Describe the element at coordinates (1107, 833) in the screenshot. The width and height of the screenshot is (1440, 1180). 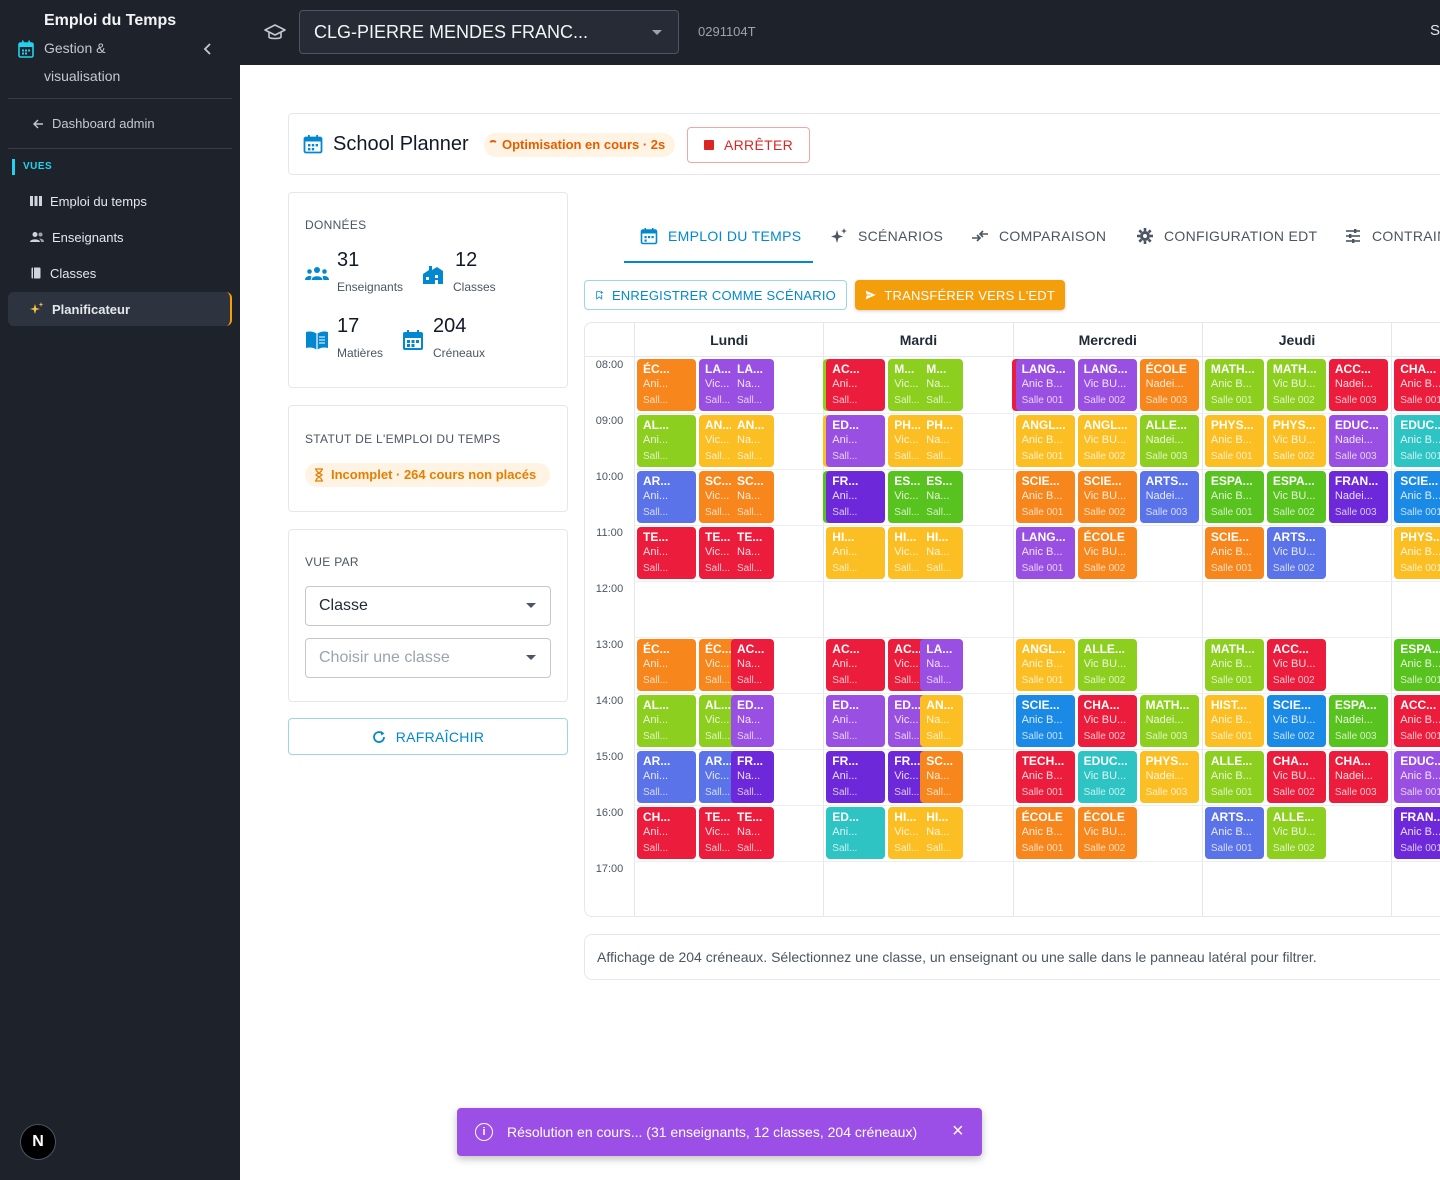
I see `lesson-block: ÉCOLE Vic BU... Salle 002` at that location.